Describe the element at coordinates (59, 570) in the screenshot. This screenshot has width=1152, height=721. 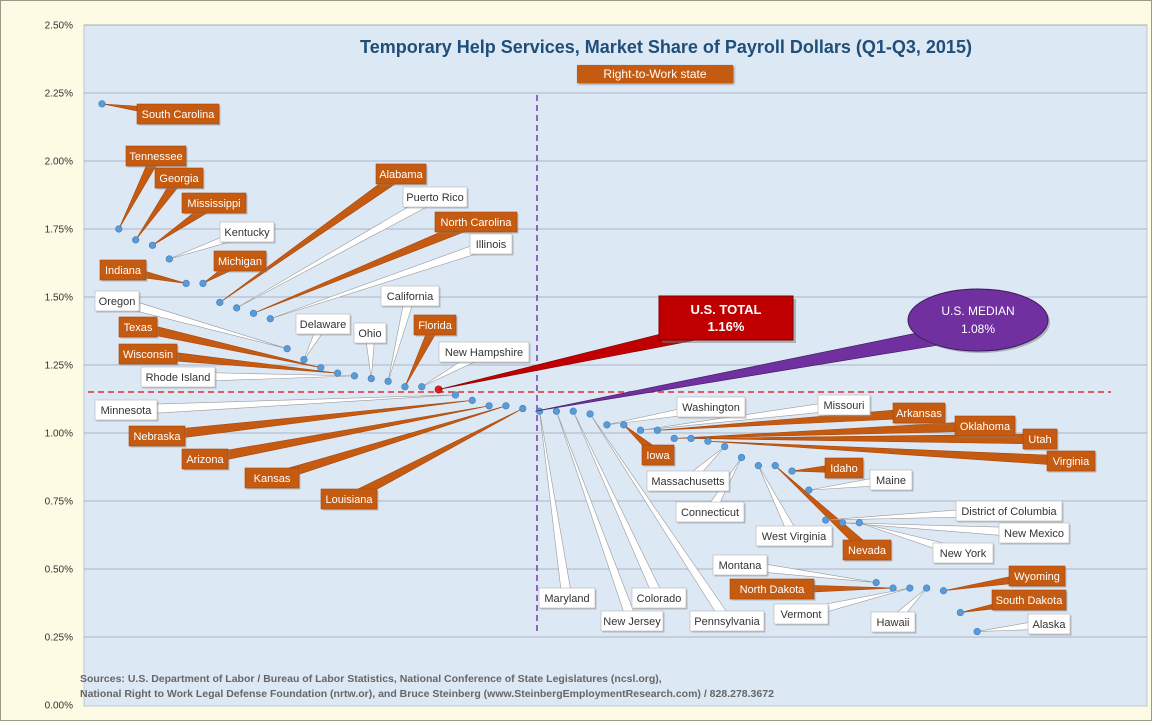
I see `y-tick-label: 0.50%` at that location.